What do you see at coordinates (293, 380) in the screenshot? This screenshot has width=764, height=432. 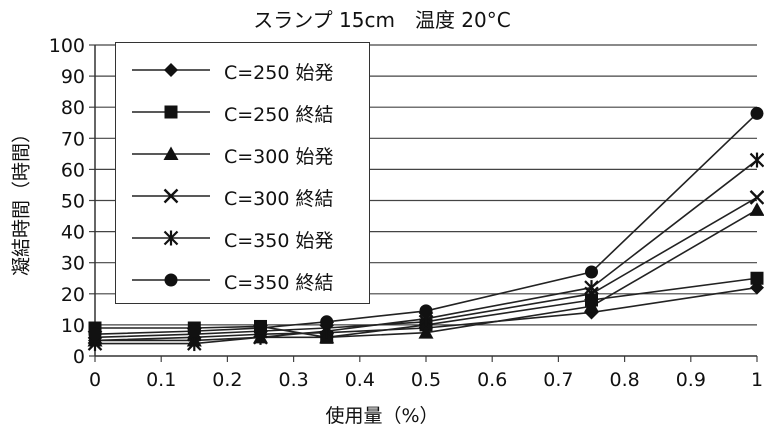 I see `x-tick-label: 0.3` at bounding box center [293, 380].